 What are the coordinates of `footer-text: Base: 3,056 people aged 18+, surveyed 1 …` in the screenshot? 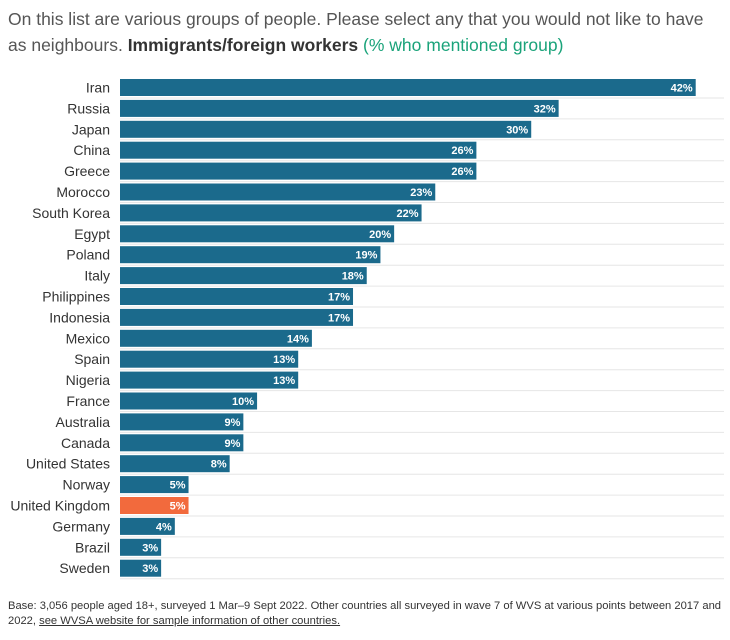 It's located at (365, 613).